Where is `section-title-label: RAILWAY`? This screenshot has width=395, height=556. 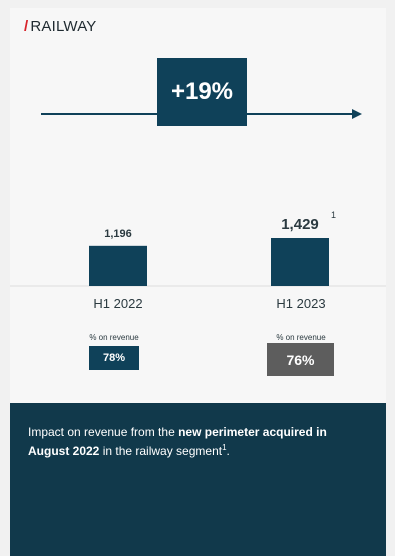 section-title-label: RAILWAY is located at coordinates (63, 26).